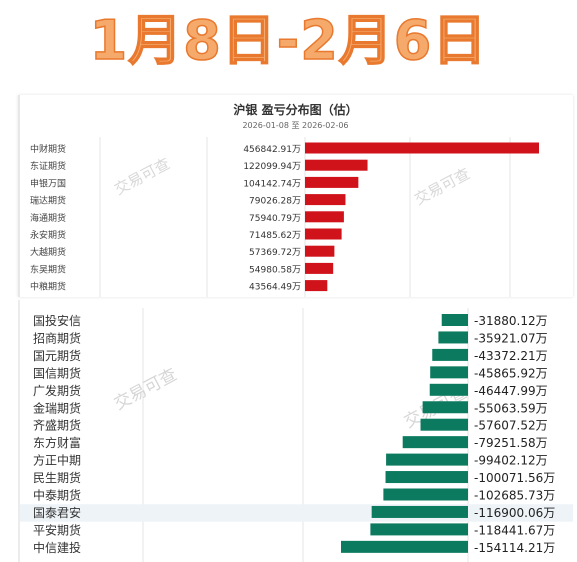  I want to click on data-label: 71485.62万, so click(275, 236).